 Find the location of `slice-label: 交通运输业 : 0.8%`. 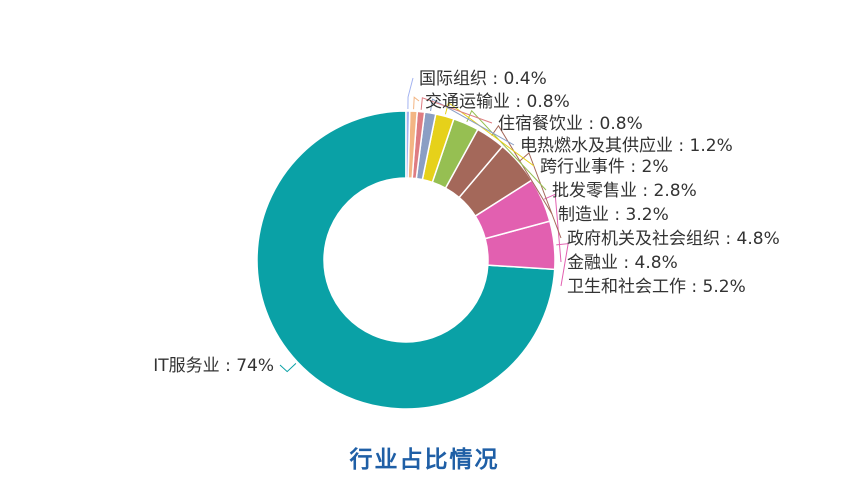

slice-label: 交通运输业 : 0.8% is located at coordinates (497, 102).